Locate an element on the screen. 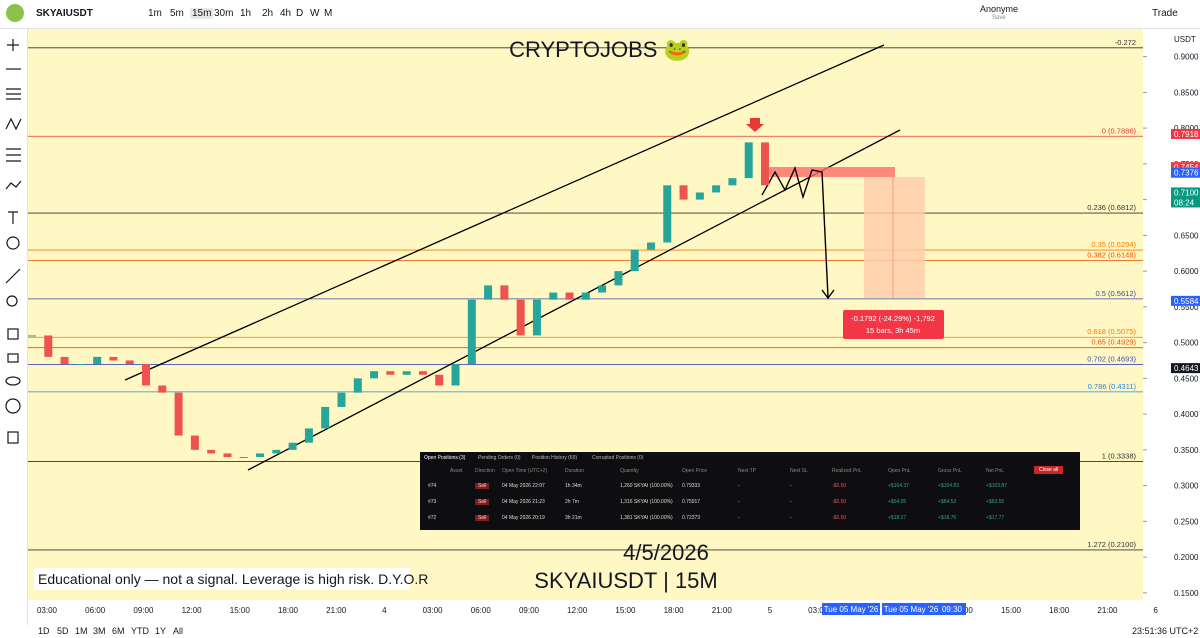 The image size is (1200, 638). positions-tab: Corrupted Positions (0) is located at coordinates (618, 458).